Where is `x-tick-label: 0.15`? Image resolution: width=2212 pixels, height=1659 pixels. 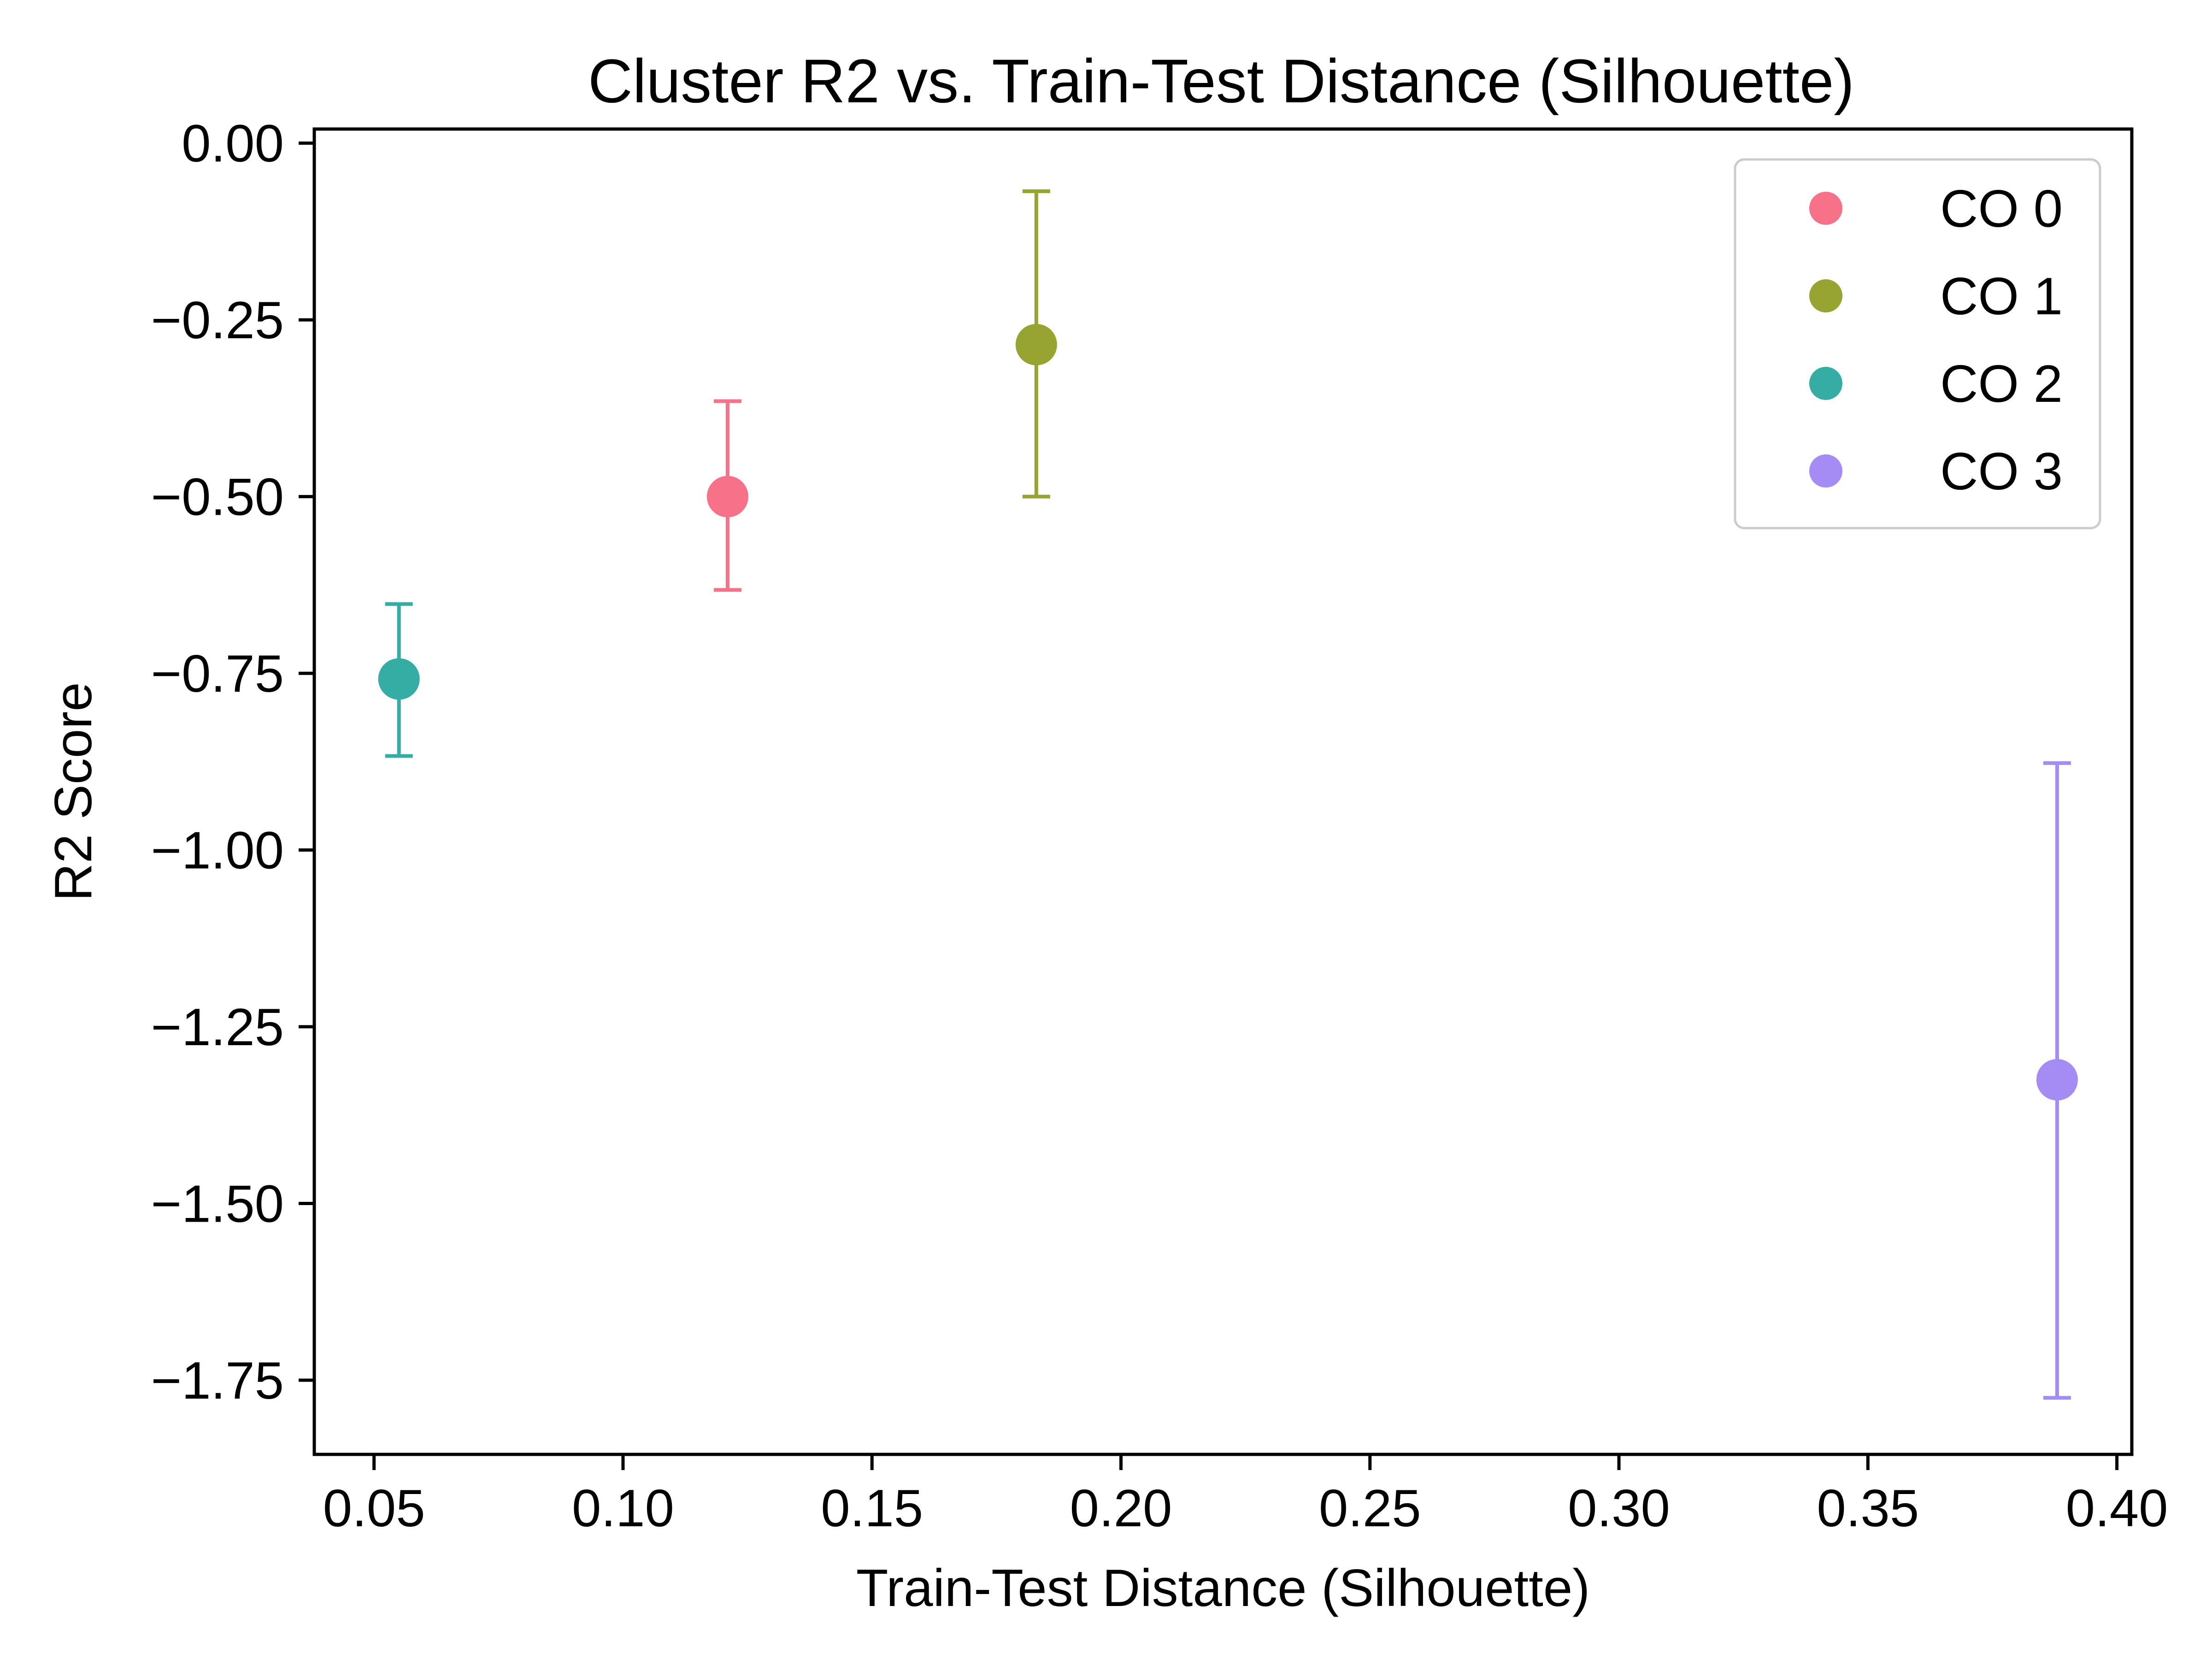 x-tick-label: 0.15 is located at coordinates (872, 1508).